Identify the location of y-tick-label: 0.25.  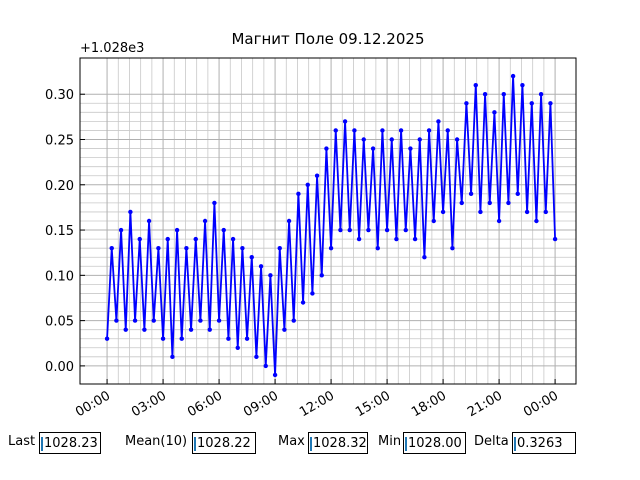
(59, 141).